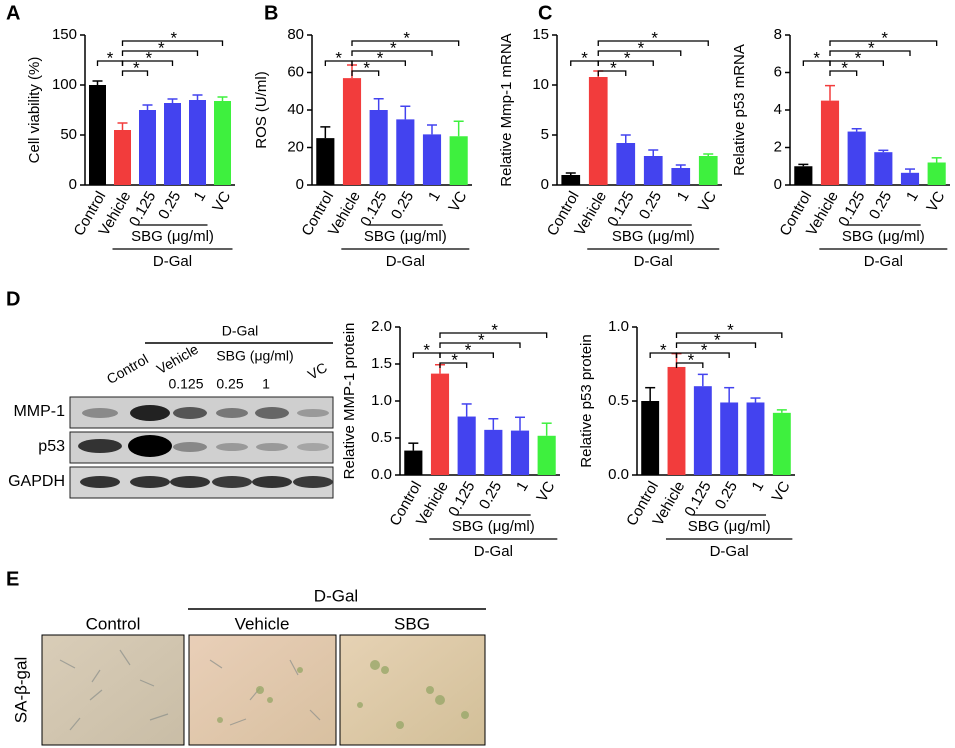 The width and height of the screenshot is (955, 748). What do you see at coordinates (545, 13) in the screenshot?
I see `panel-label: C` at bounding box center [545, 13].